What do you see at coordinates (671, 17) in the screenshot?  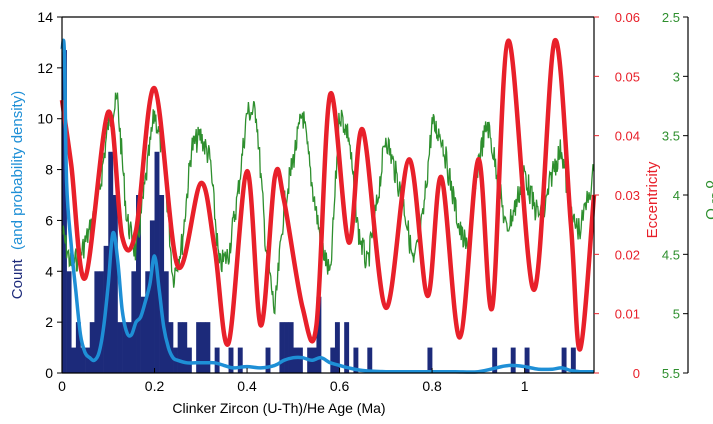 I see `y-d18o-tick-label: 2.5` at bounding box center [671, 17].